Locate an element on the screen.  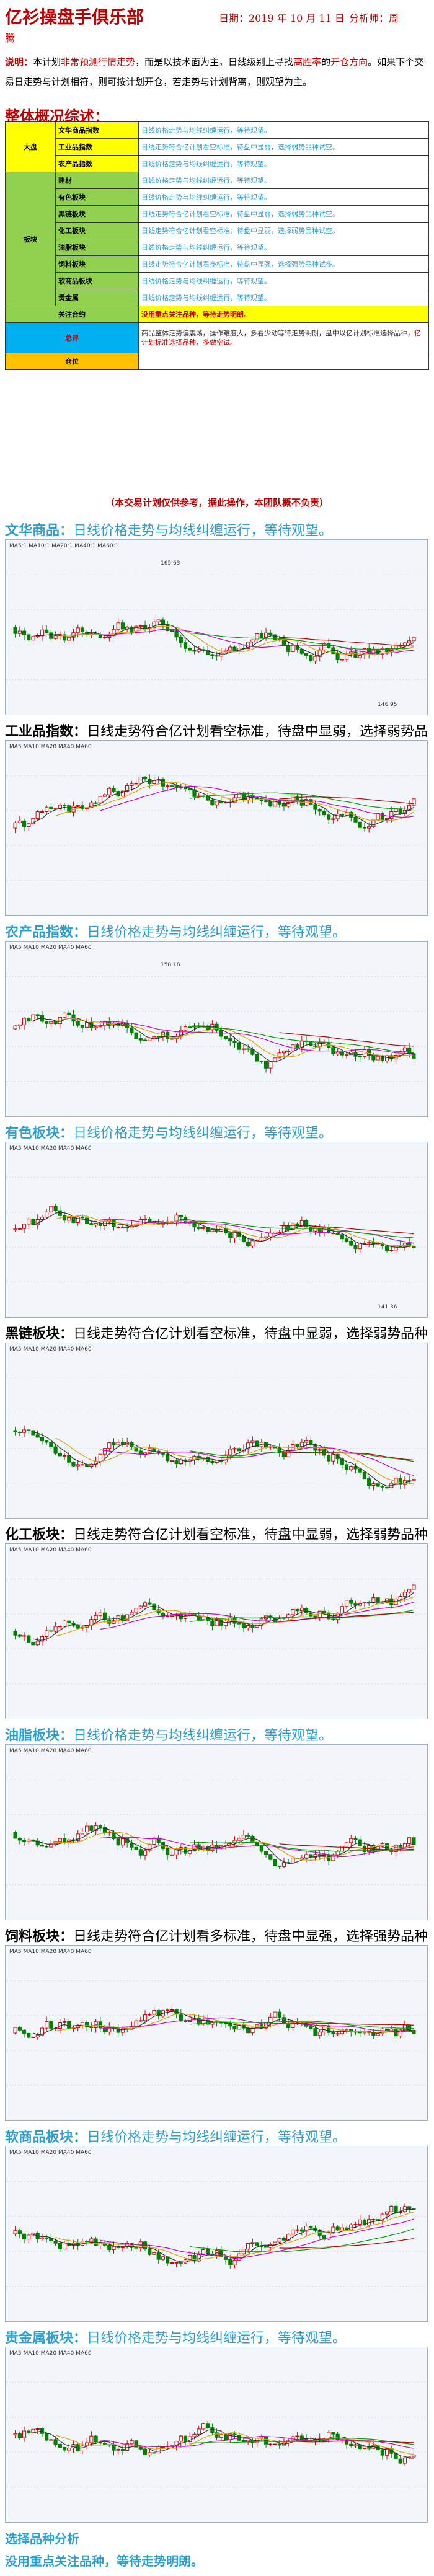
note-highlight: 高胜率 is located at coordinates (307, 62).